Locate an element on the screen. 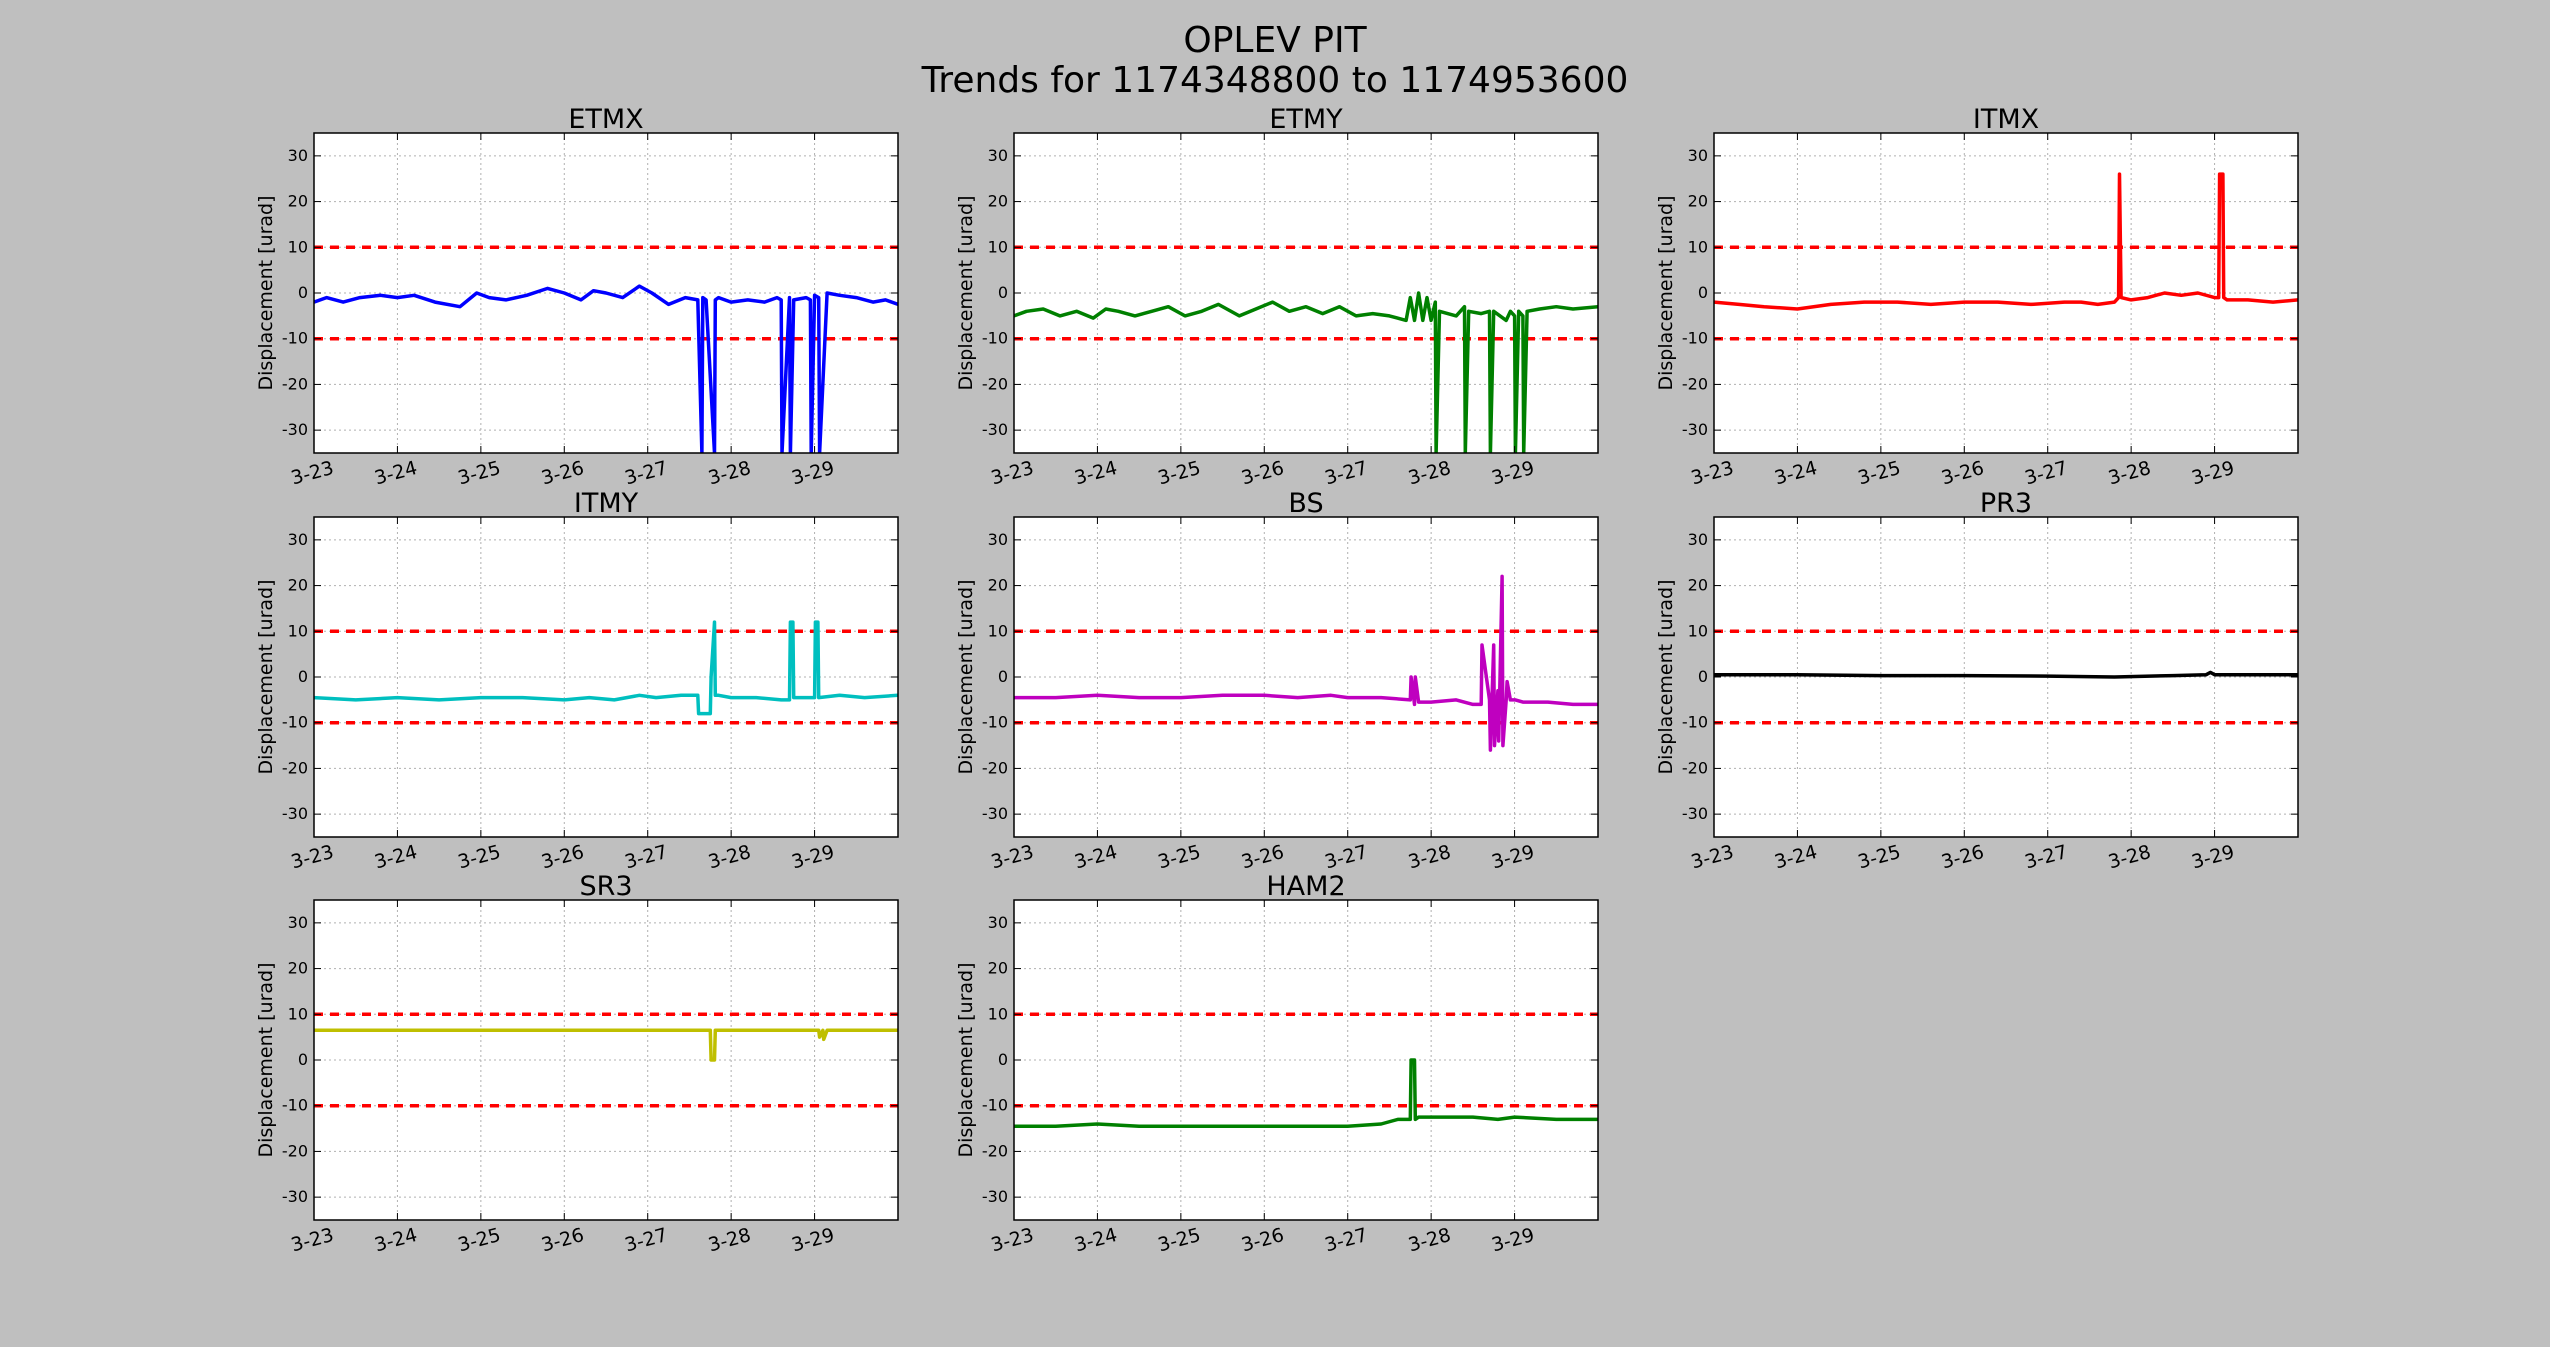 This screenshot has width=2550, height=1347. figure-subtitle: Trends for 1174348800 to 1174953600 is located at coordinates (1275, 80).